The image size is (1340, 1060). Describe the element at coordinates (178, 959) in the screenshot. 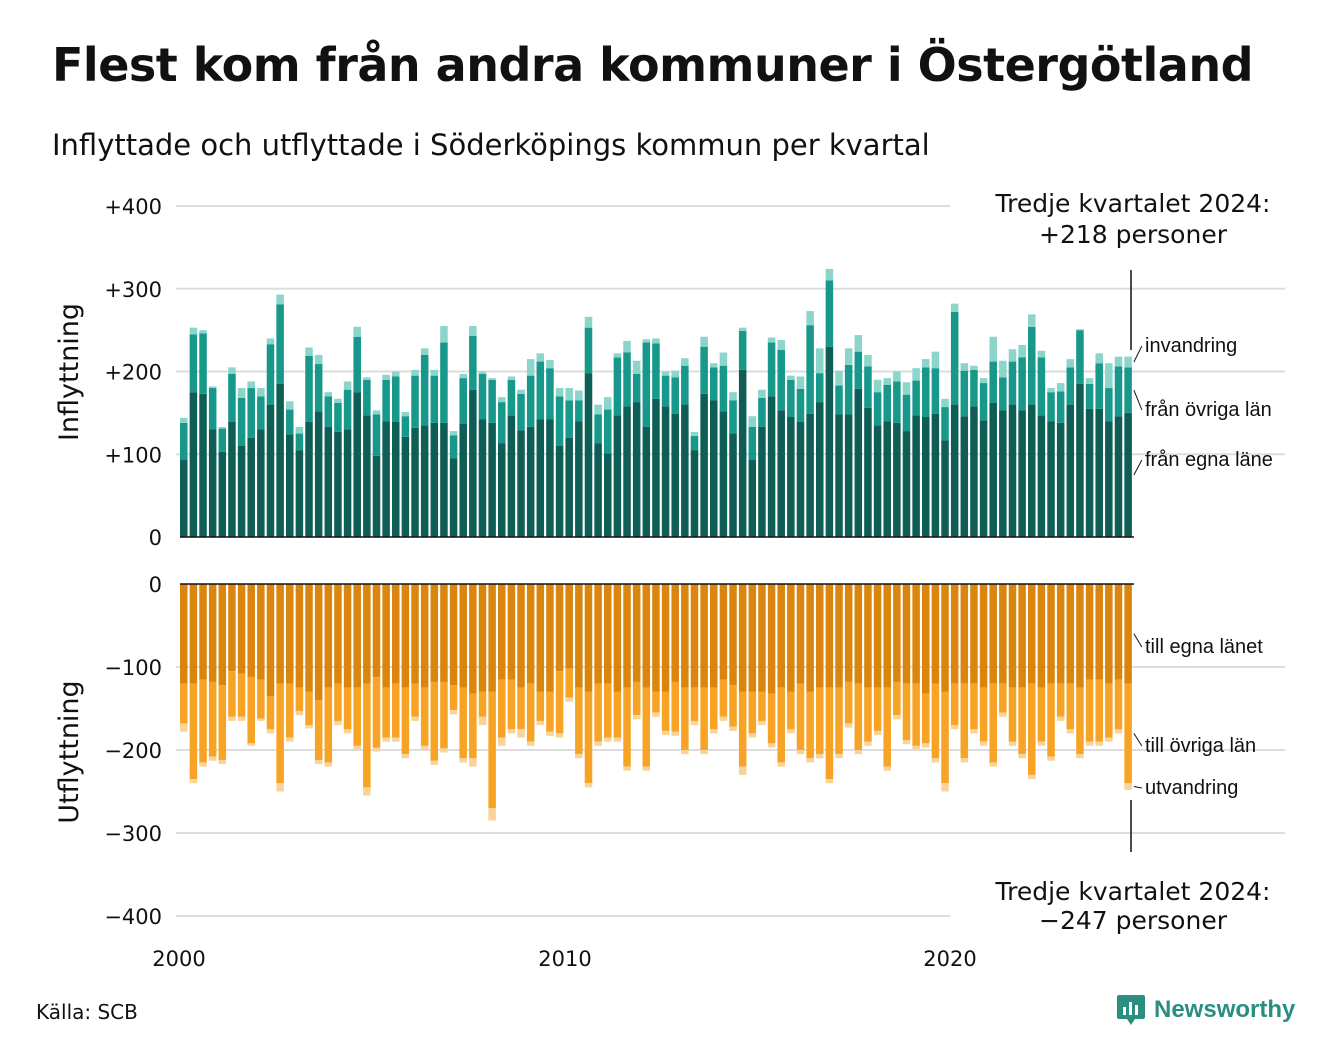

I see `x-tick-2000: 2000` at that location.